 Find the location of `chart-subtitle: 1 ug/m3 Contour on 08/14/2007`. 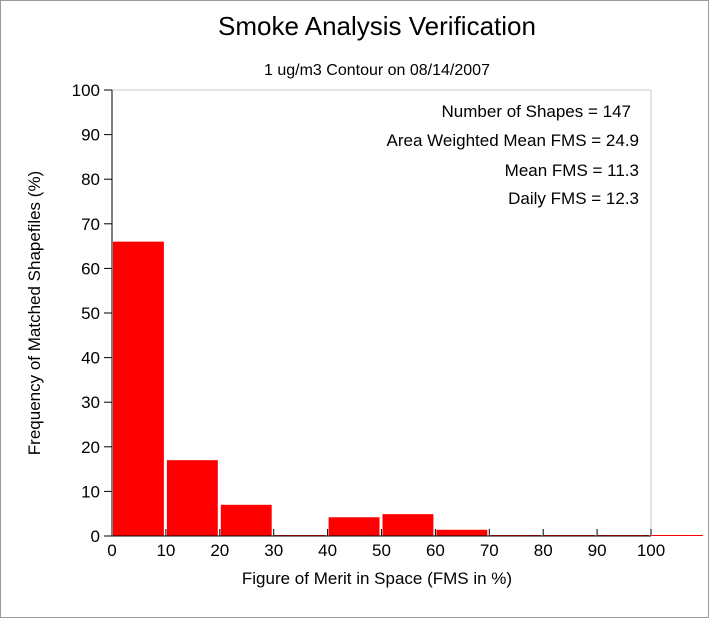

chart-subtitle: 1 ug/m3 Contour on 08/14/2007 is located at coordinates (377, 70).